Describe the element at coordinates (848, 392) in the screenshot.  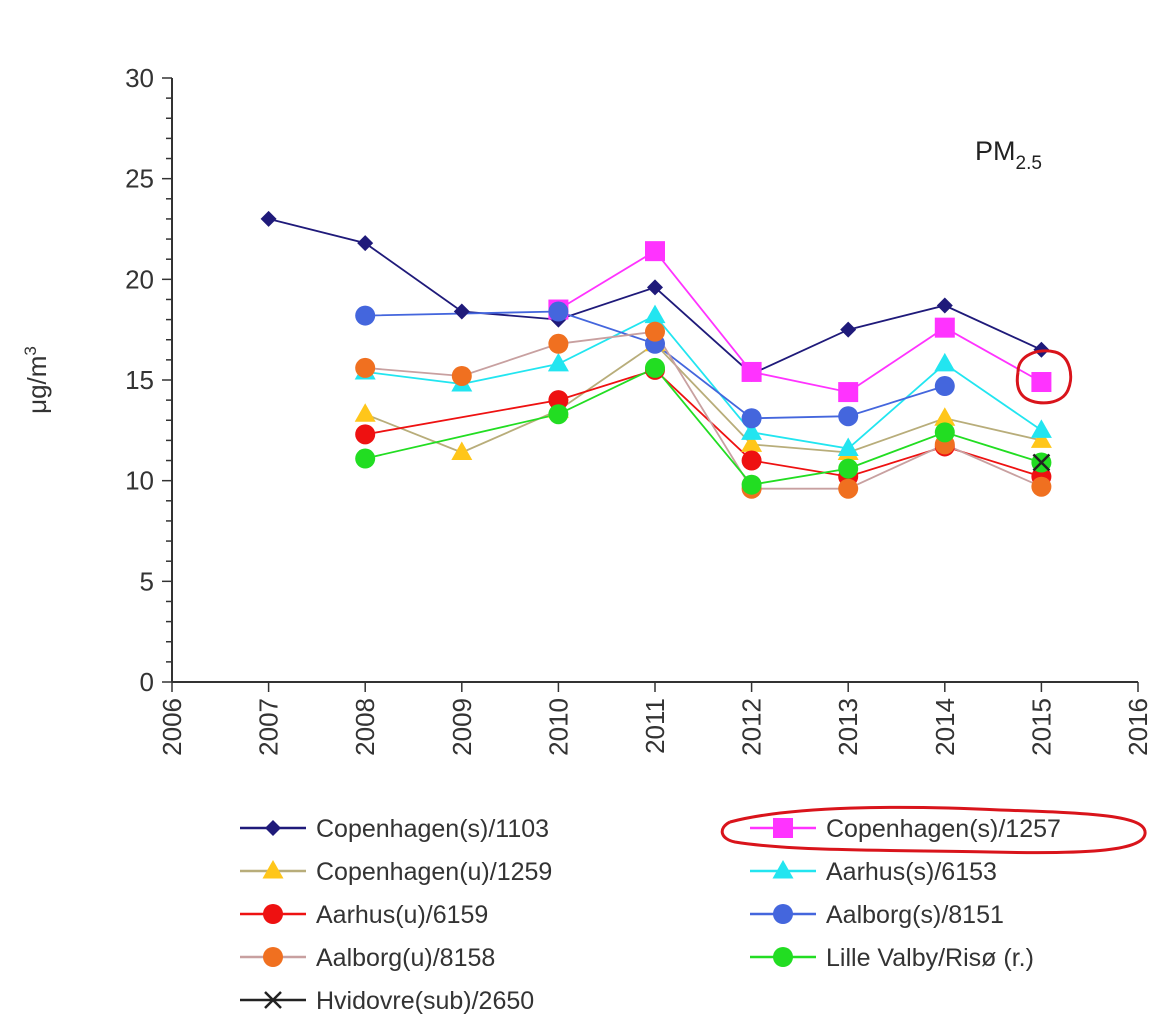
I see `point-1-2013` at that location.